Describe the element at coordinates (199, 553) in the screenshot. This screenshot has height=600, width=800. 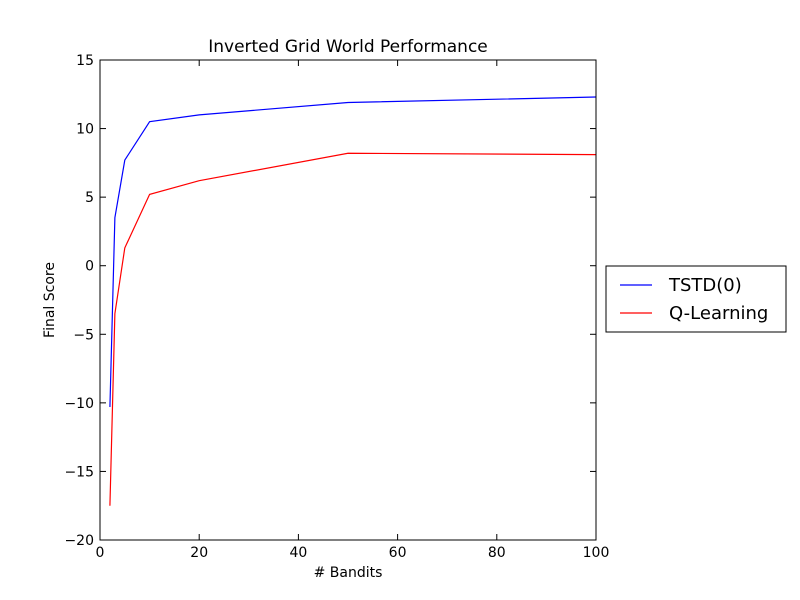
I see `x-tick-label: 20` at that location.